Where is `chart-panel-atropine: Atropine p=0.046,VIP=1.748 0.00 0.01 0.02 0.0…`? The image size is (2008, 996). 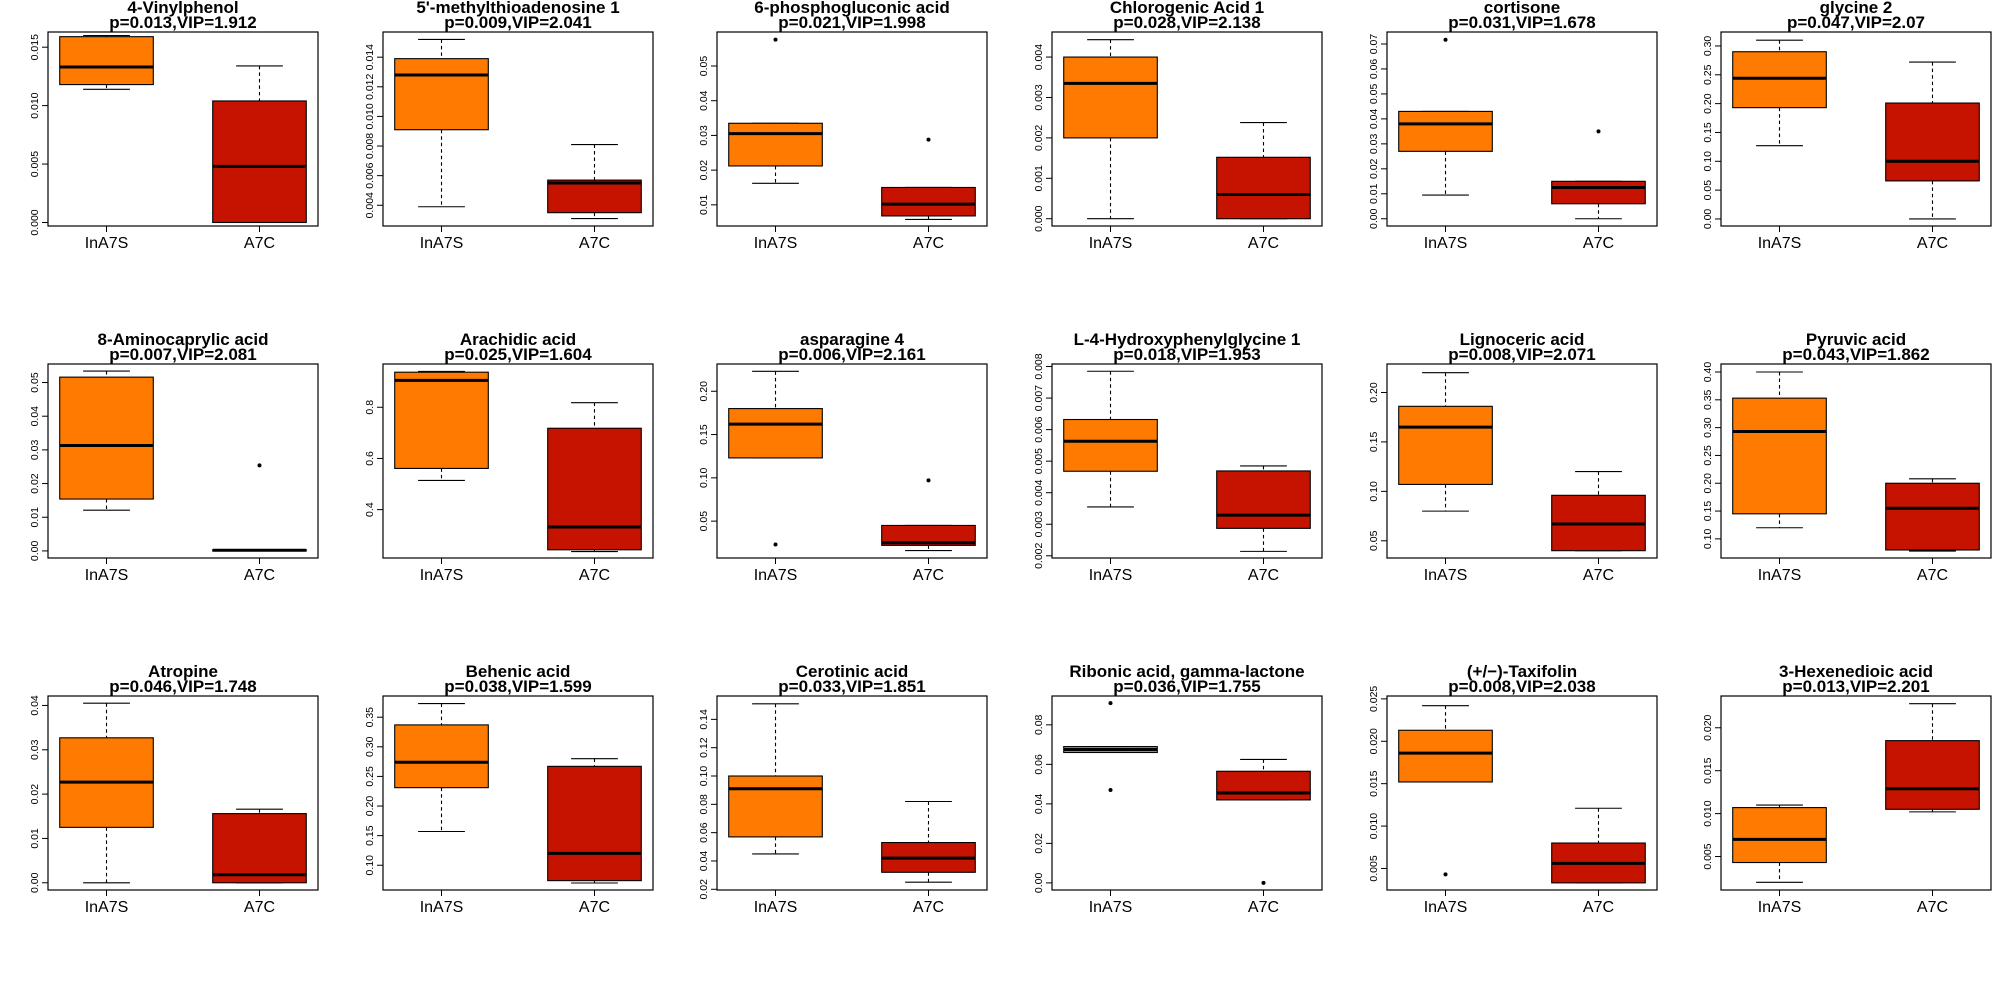
chart-panel-atropine: Atropine p=0.046,VIP=1.748 0.00 0.01 0.02 0.0… is located at coordinates (167, 829).